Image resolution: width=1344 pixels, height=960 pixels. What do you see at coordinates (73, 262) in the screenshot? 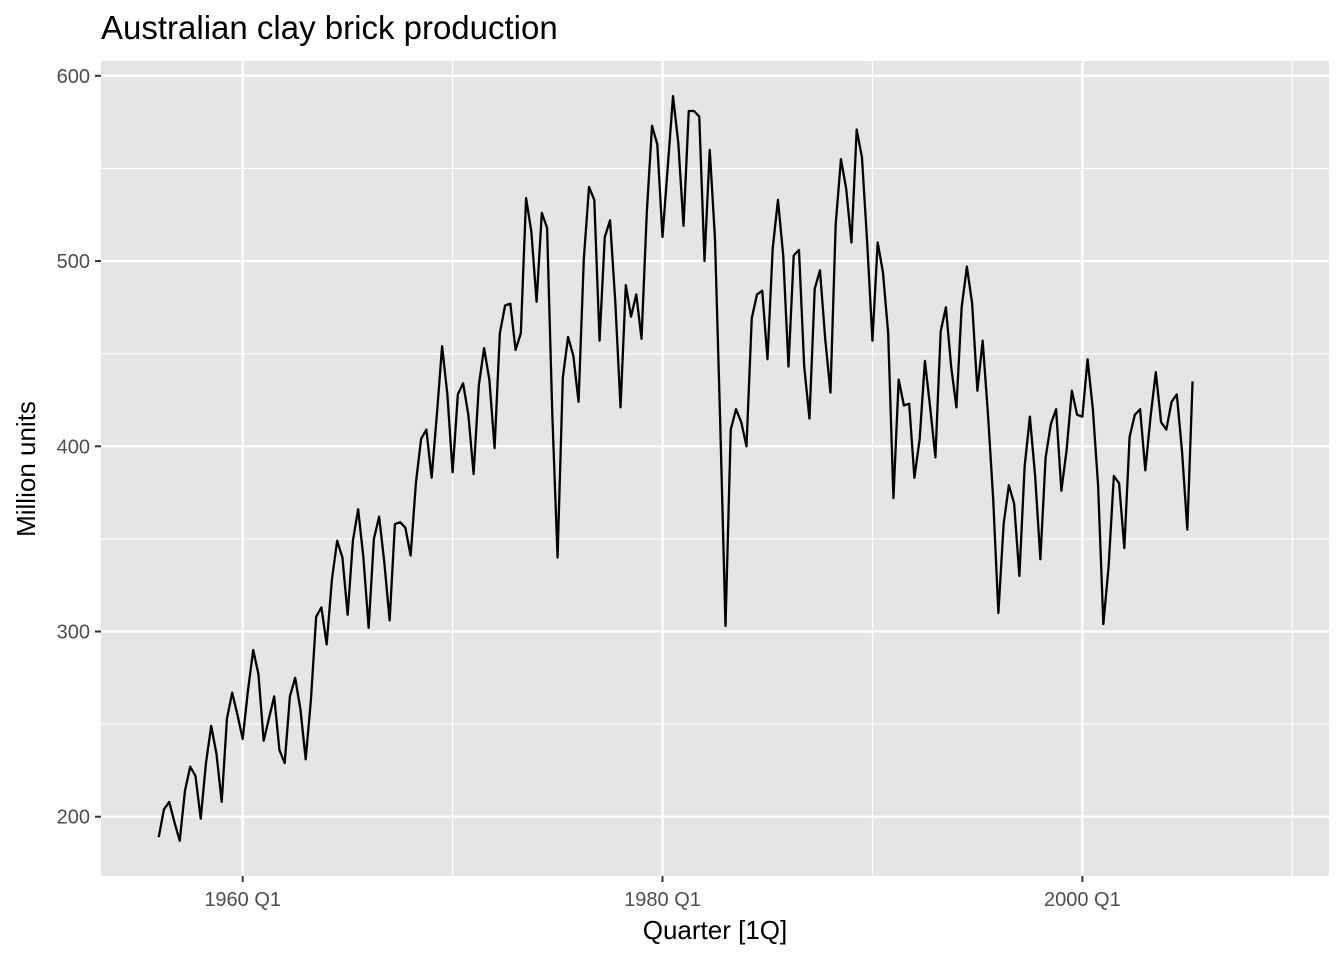
I see `y-tick-label: 500` at bounding box center [73, 262].